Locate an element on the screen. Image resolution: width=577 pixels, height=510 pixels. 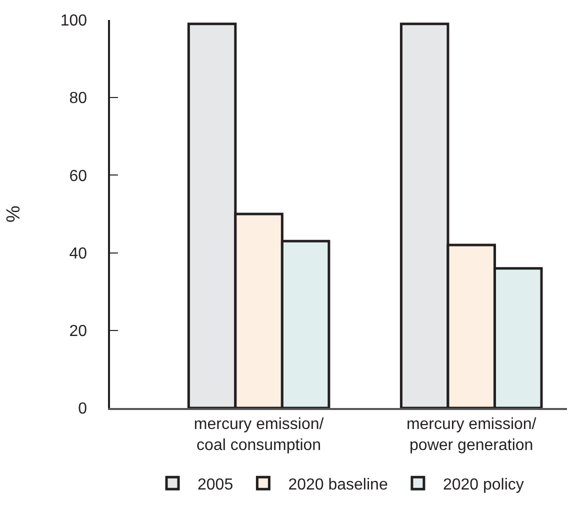
x-tick-label: mercury emission/ coal consumption is located at coordinates (259, 435).